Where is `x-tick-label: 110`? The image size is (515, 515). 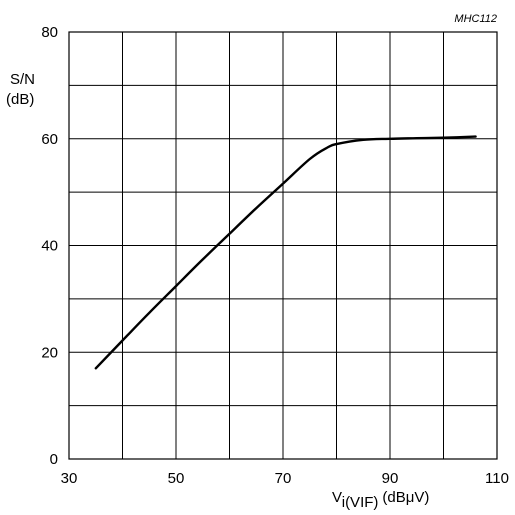
x-tick-label: 110 is located at coordinates (497, 478).